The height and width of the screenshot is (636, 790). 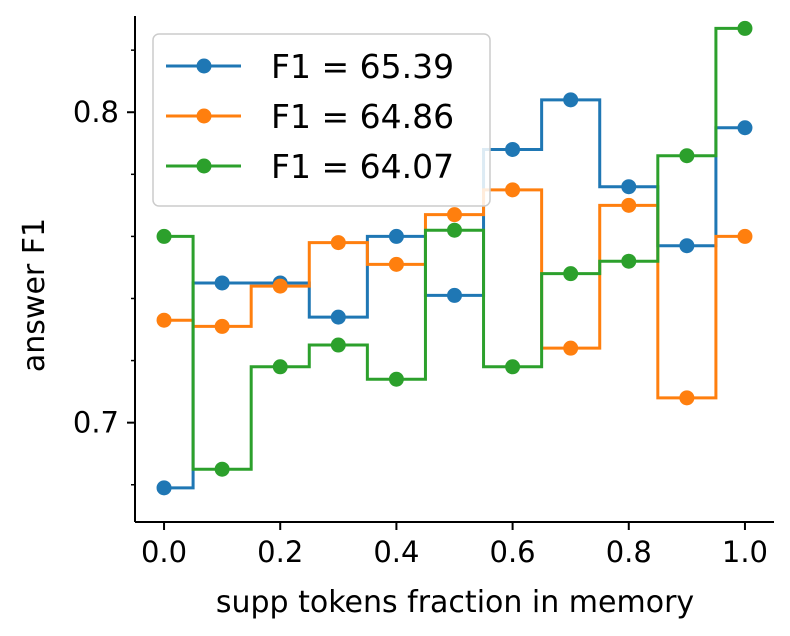 What do you see at coordinates (513, 552) in the screenshot?
I see `x-tick-label: 0.6` at bounding box center [513, 552].